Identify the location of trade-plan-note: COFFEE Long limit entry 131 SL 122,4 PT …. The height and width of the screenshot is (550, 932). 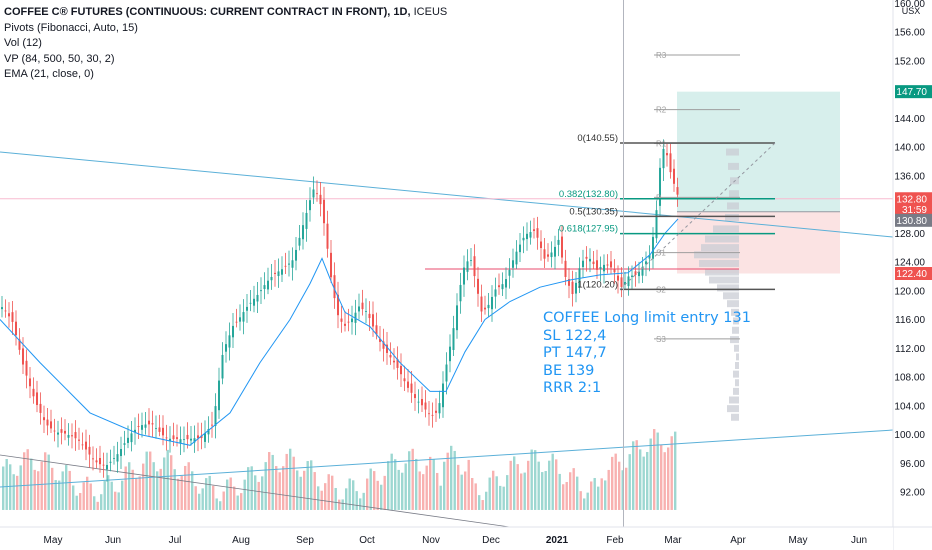
(647, 354).